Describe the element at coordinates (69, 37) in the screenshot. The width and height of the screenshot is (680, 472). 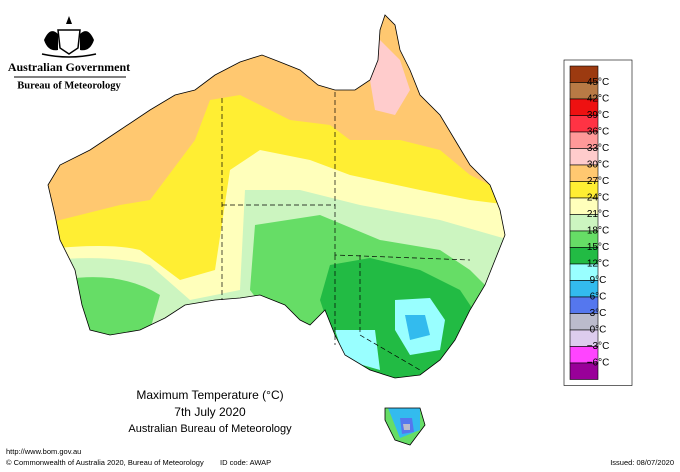
I see `coat-of-arms` at that location.